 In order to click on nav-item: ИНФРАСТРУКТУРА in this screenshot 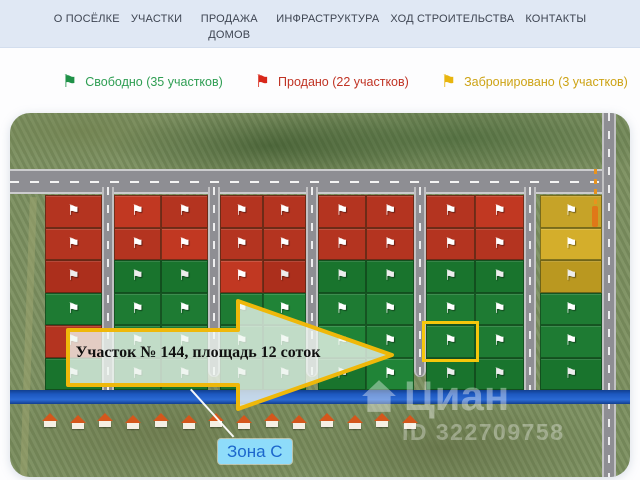, I will do `click(328, 19)`.